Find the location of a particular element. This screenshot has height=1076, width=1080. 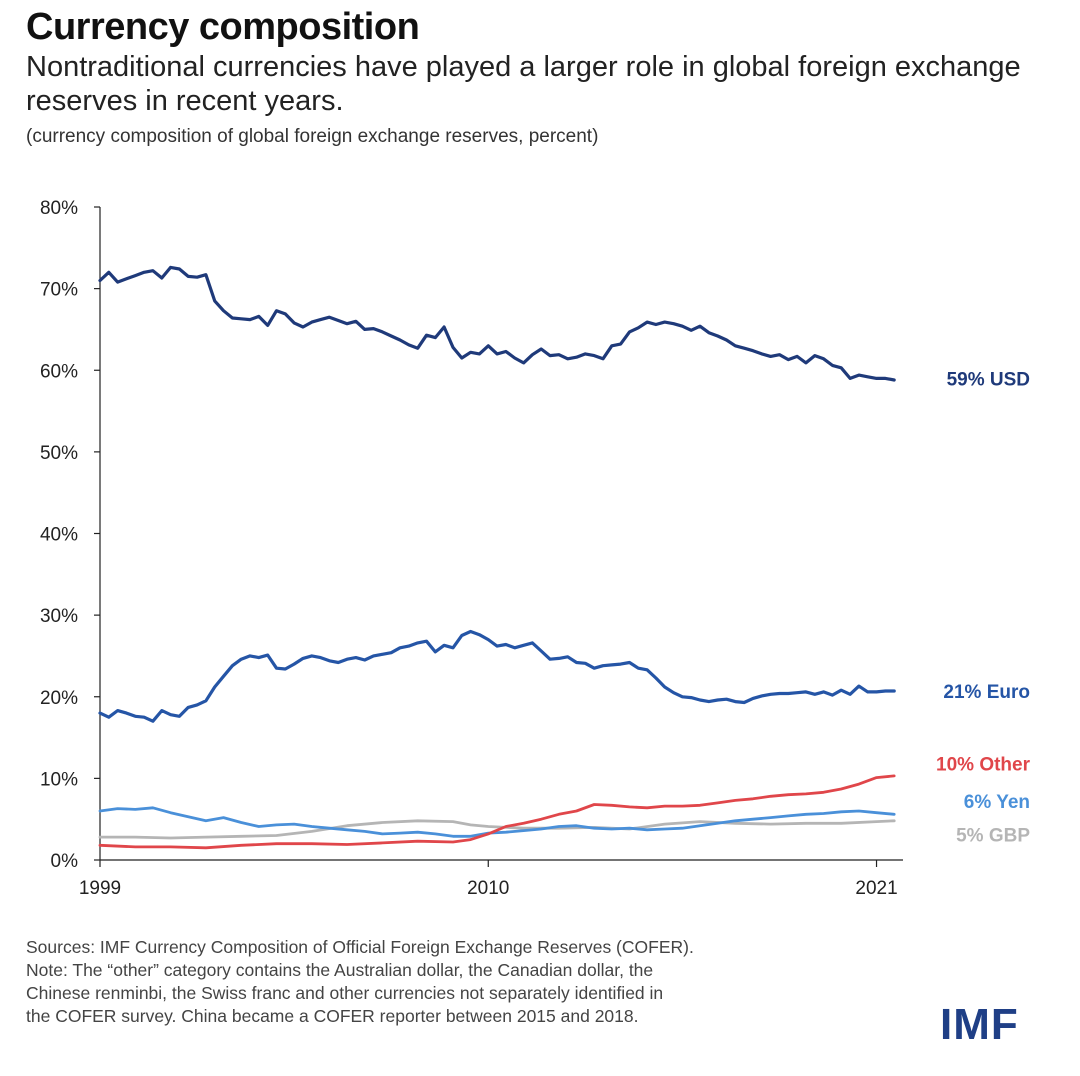

y-axis: 0% 10% 20% 30% 40% 50% 60% 70% 80% is located at coordinates (70, 535).